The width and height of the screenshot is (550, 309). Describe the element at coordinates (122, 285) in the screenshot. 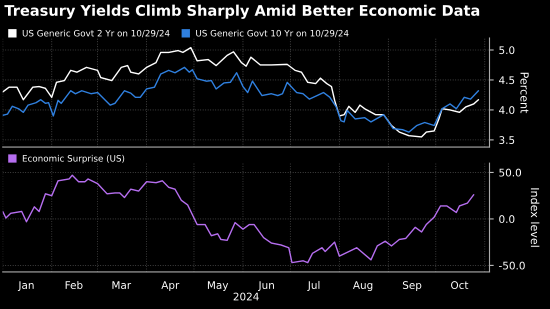

I see `x-tick-label: Mar` at that location.